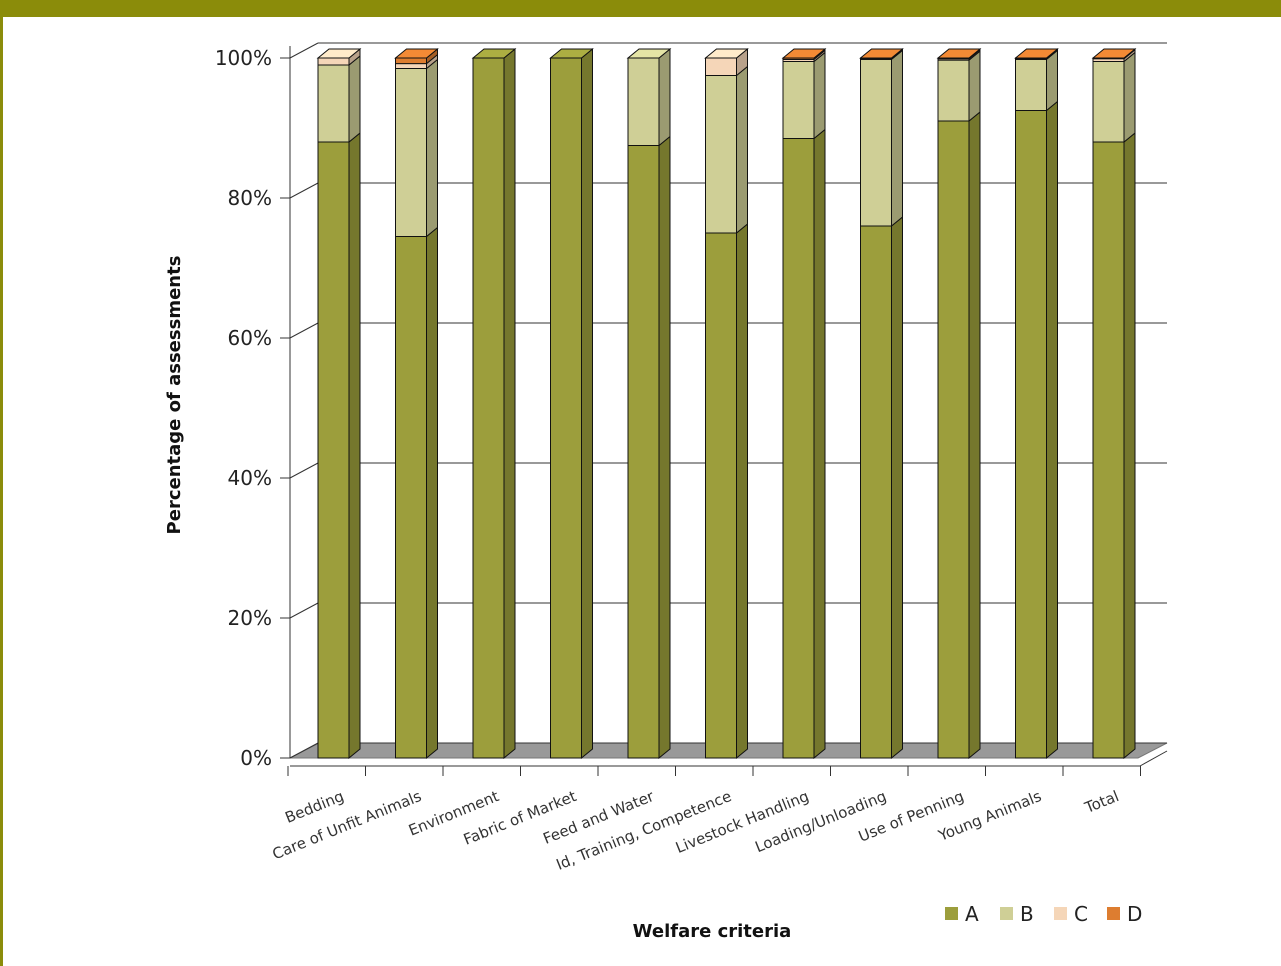 Image resolution: width=1281 pixels, height=966 pixels. I want to click on header-band, so click(640, 8).